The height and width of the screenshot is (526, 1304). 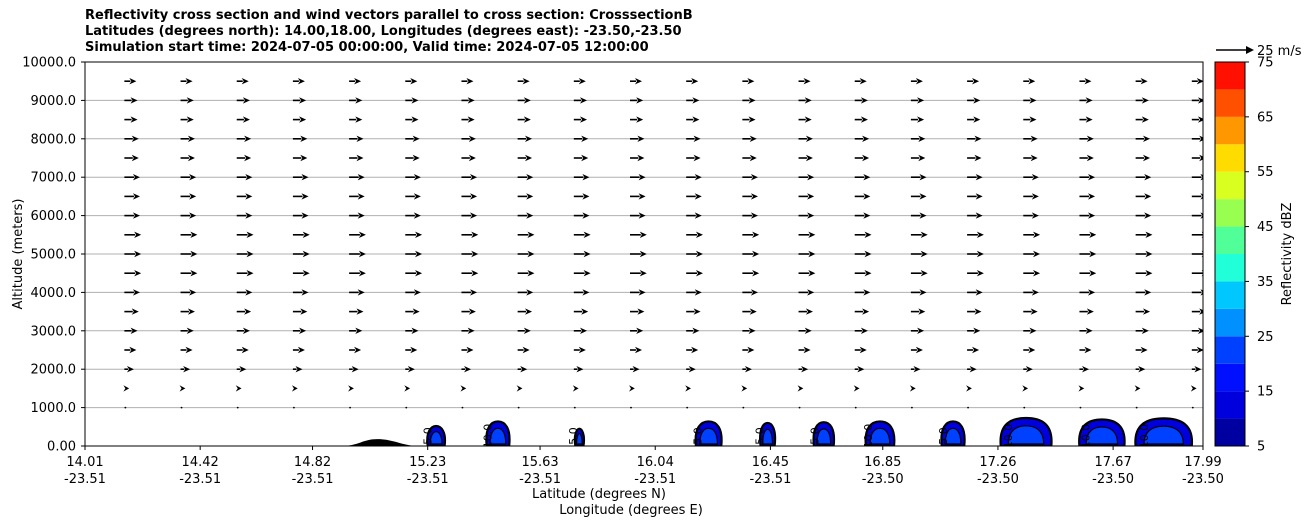 What do you see at coordinates (943, 436) in the screenshot?
I see `contour-label: 5.0` at bounding box center [943, 436].